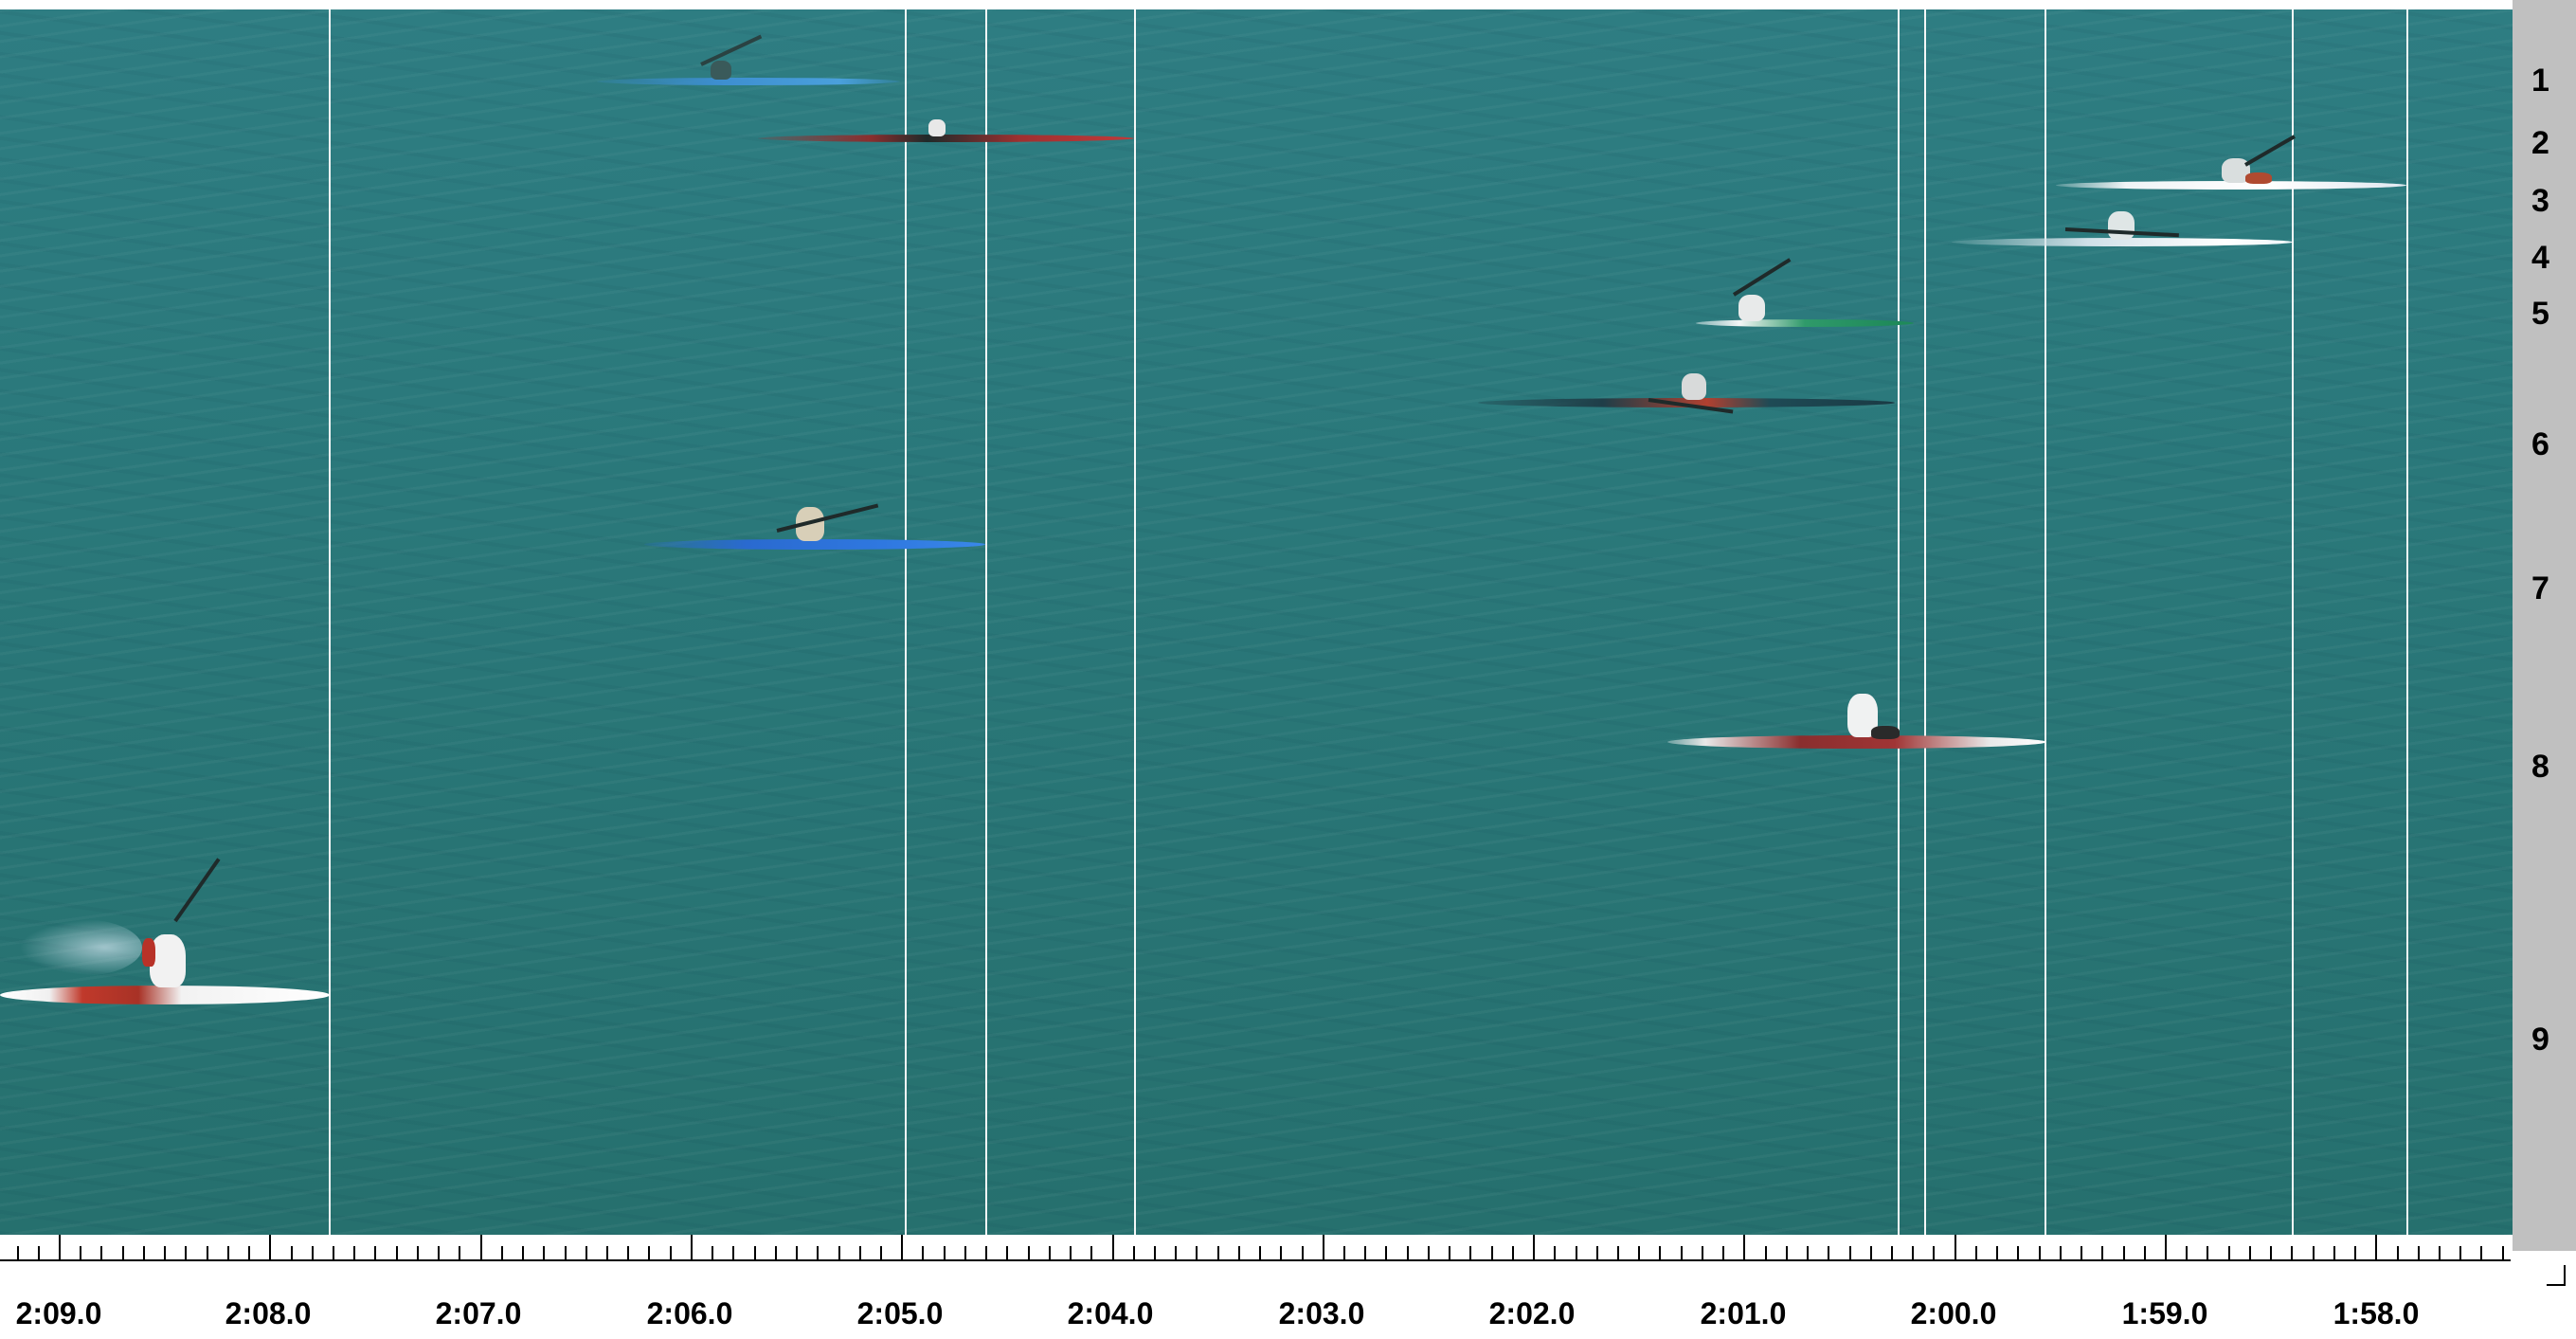  What do you see at coordinates (2540, 201) in the screenshot?
I see `lane-number: 3` at bounding box center [2540, 201].